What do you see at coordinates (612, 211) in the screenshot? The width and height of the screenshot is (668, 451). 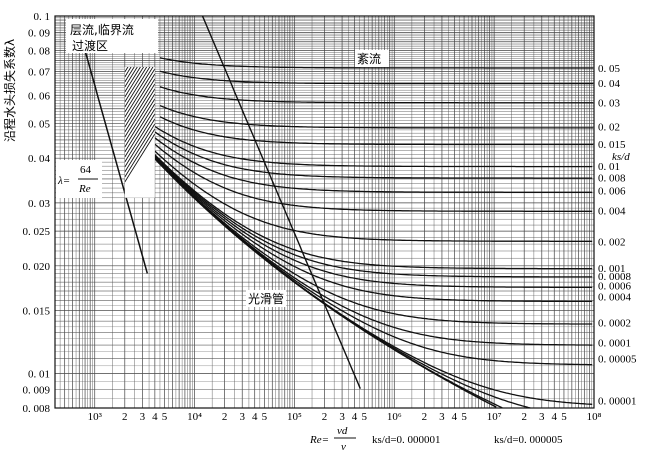 I see `ks-d-tick-label: 0. 004` at bounding box center [612, 211].